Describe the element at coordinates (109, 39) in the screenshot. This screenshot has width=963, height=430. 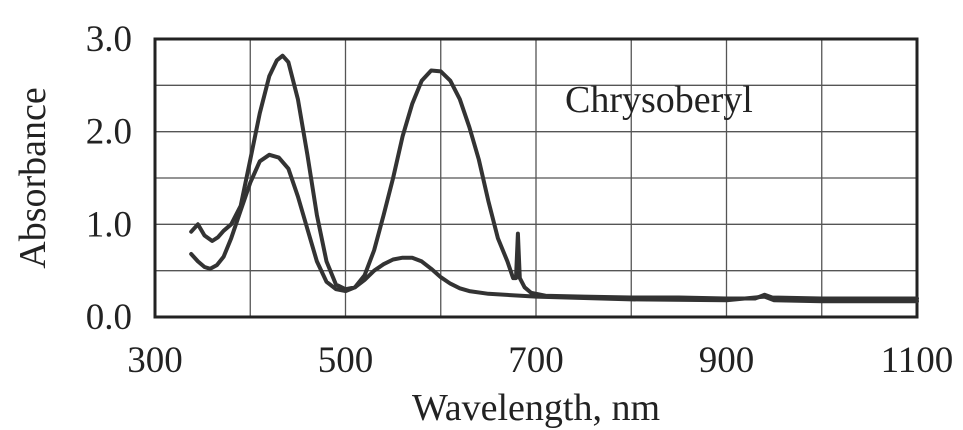
I see `y-tick-label: 3.0` at that location.